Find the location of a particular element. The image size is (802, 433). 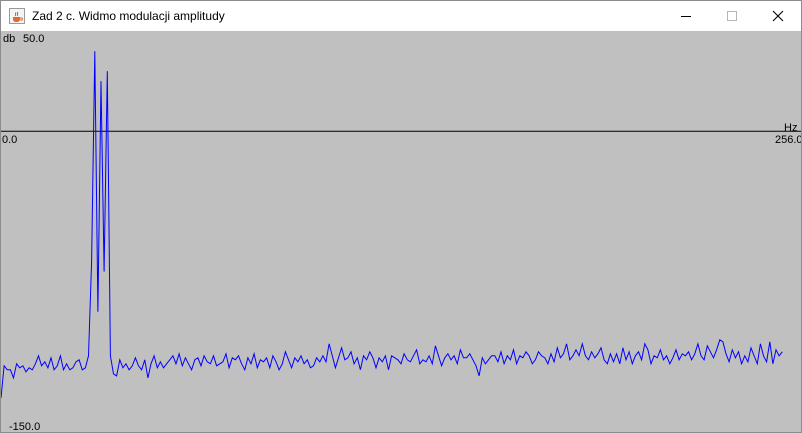

close-button is located at coordinates (778, 16).